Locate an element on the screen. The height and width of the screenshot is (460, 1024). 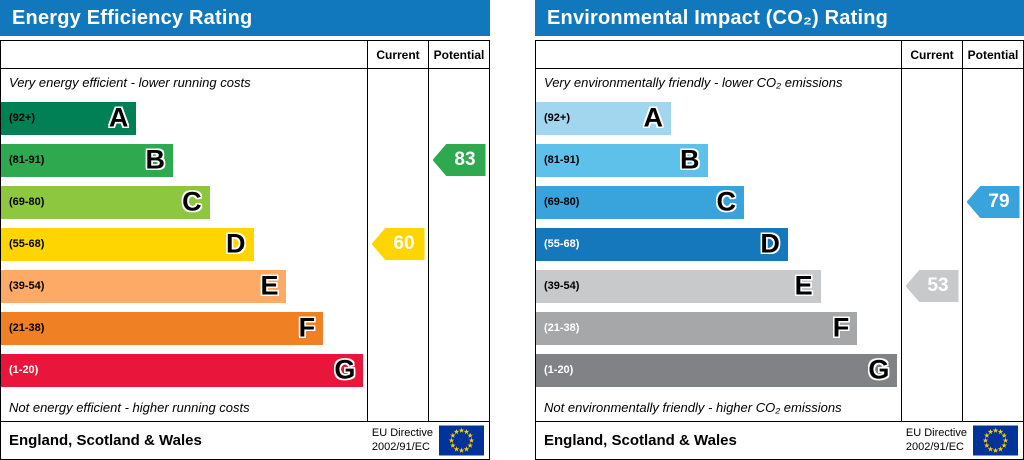
eu-directive-line1: EU Directive is located at coordinates (402, 433).